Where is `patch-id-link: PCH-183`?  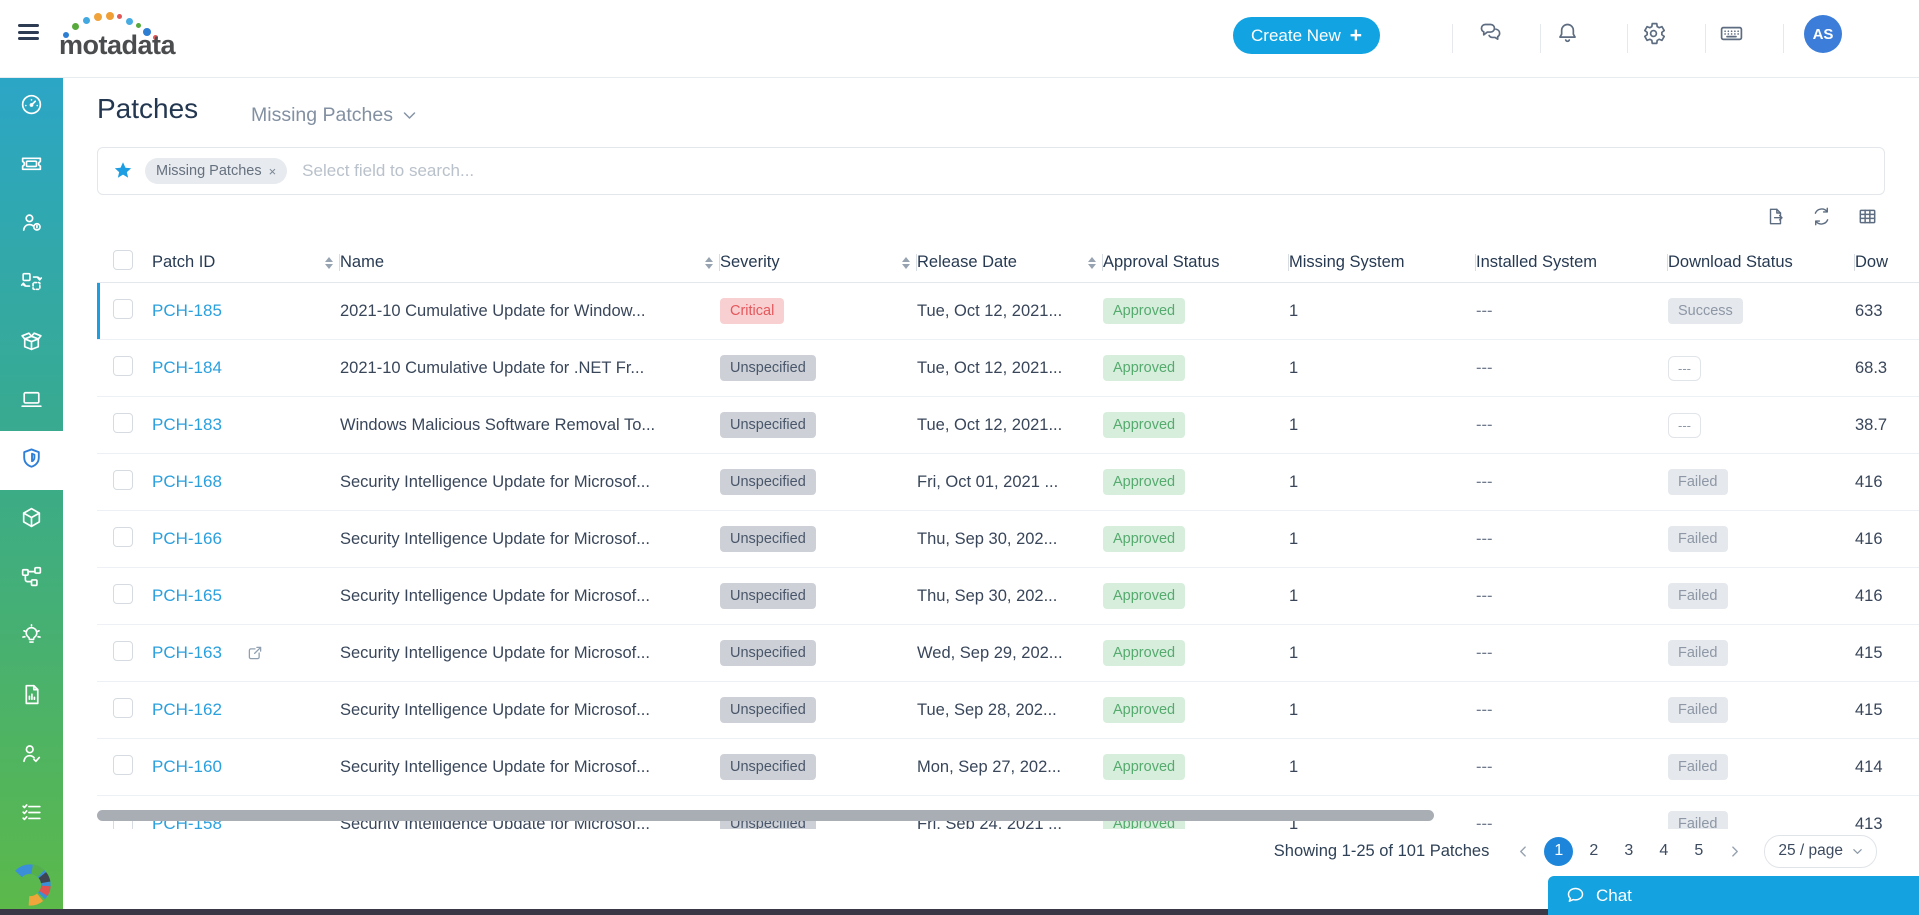 patch-id-link: PCH-183 is located at coordinates (187, 424).